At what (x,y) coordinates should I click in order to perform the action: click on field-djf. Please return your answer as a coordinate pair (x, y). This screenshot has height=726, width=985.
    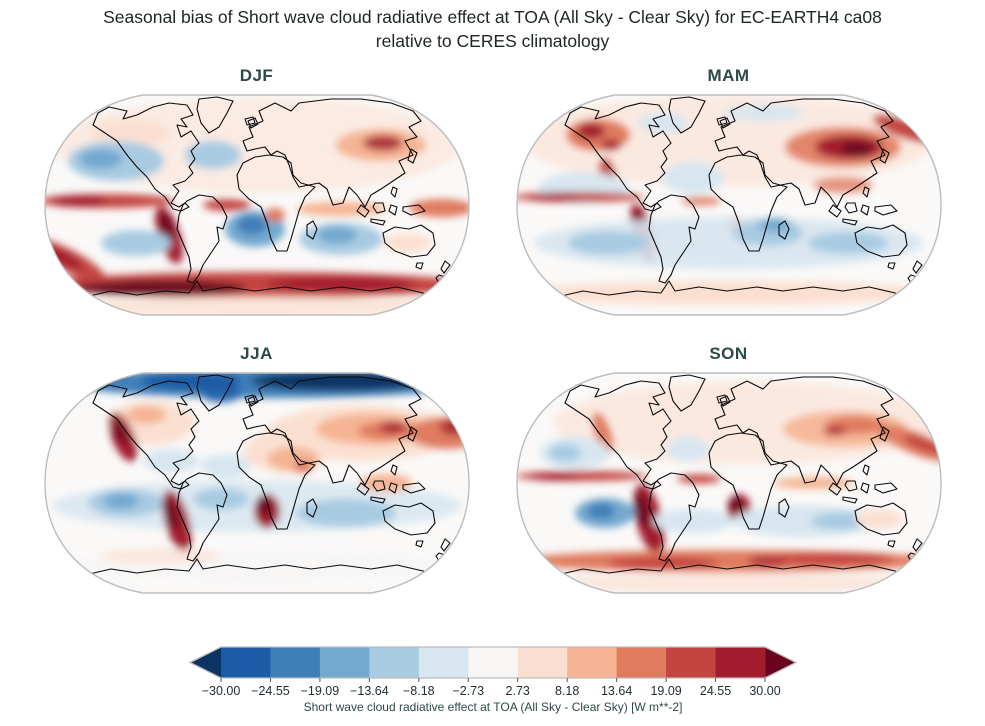
    Looking at the image, I should click on (256, 206).